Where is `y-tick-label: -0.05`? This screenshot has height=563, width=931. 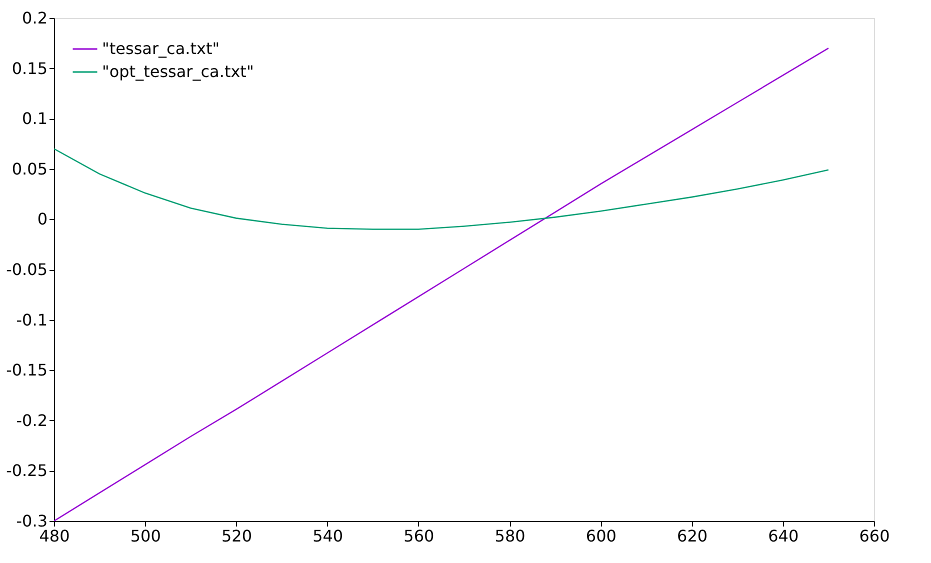
y-tick-label: -0.05 is located at coordinates (27, 269).